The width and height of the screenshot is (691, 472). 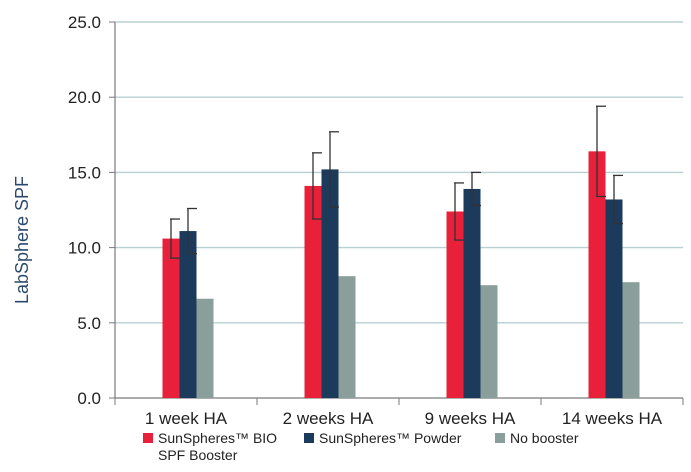 What do you see at coordinates (84, 248) in the screenshot?
I see `y-tick-label: 10.0` at bounding box center [84, 248].